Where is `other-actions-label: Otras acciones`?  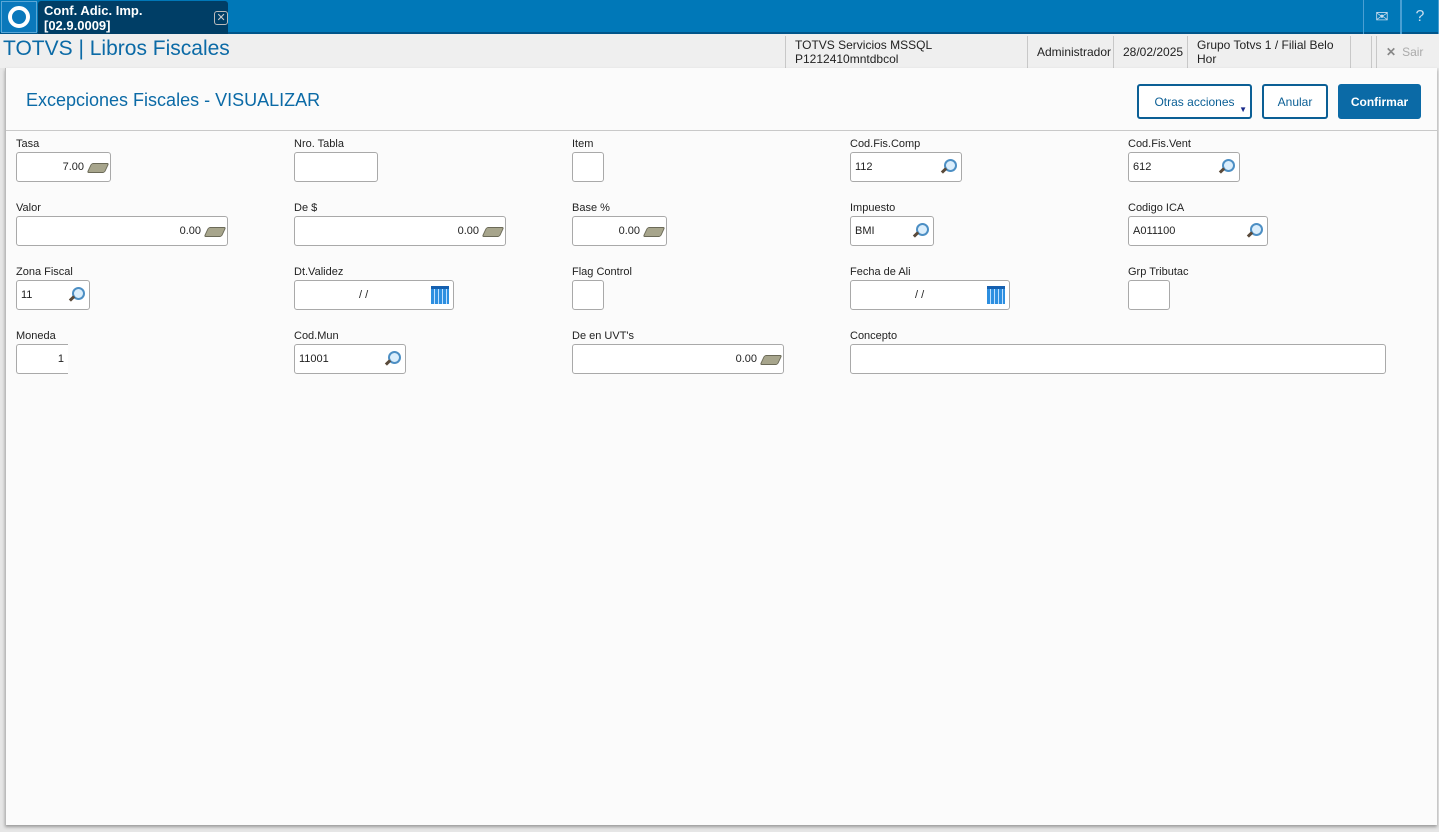
other-actions-label: Otras acciones is located at coordinates (1194, 101).